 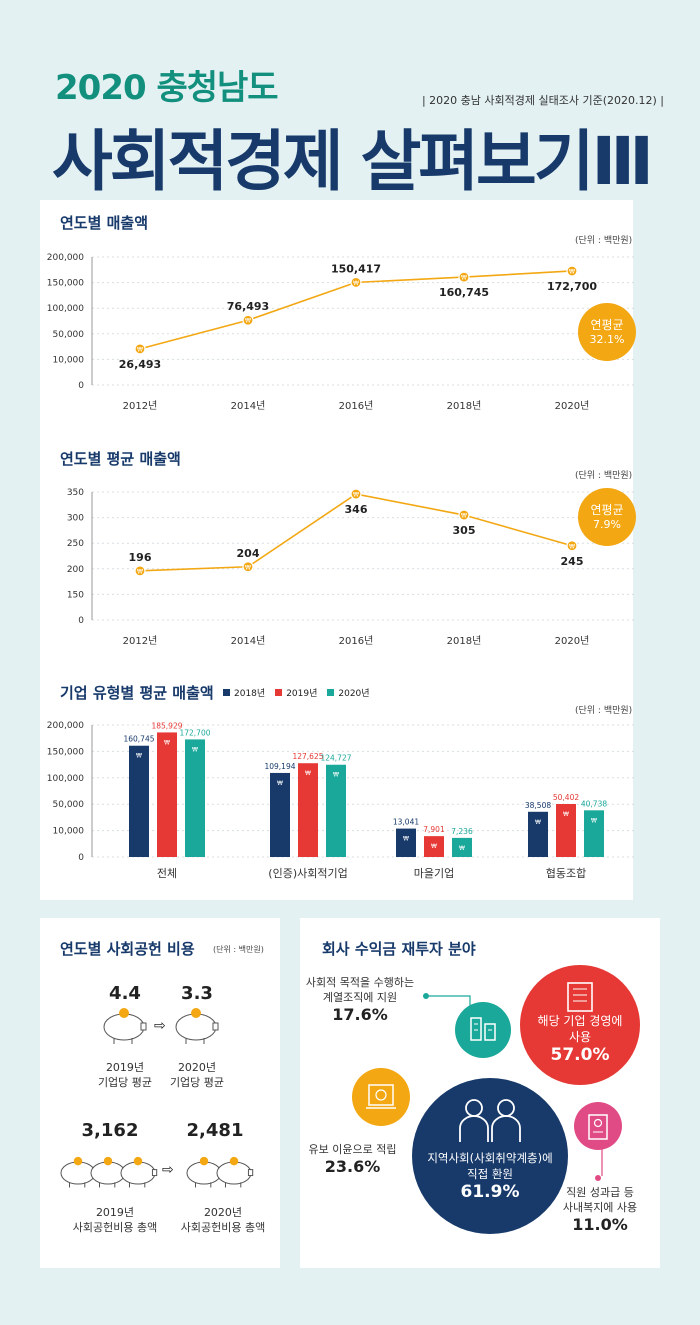 I want to click on legend-2018: 2018년, so click(x=244, y=692).